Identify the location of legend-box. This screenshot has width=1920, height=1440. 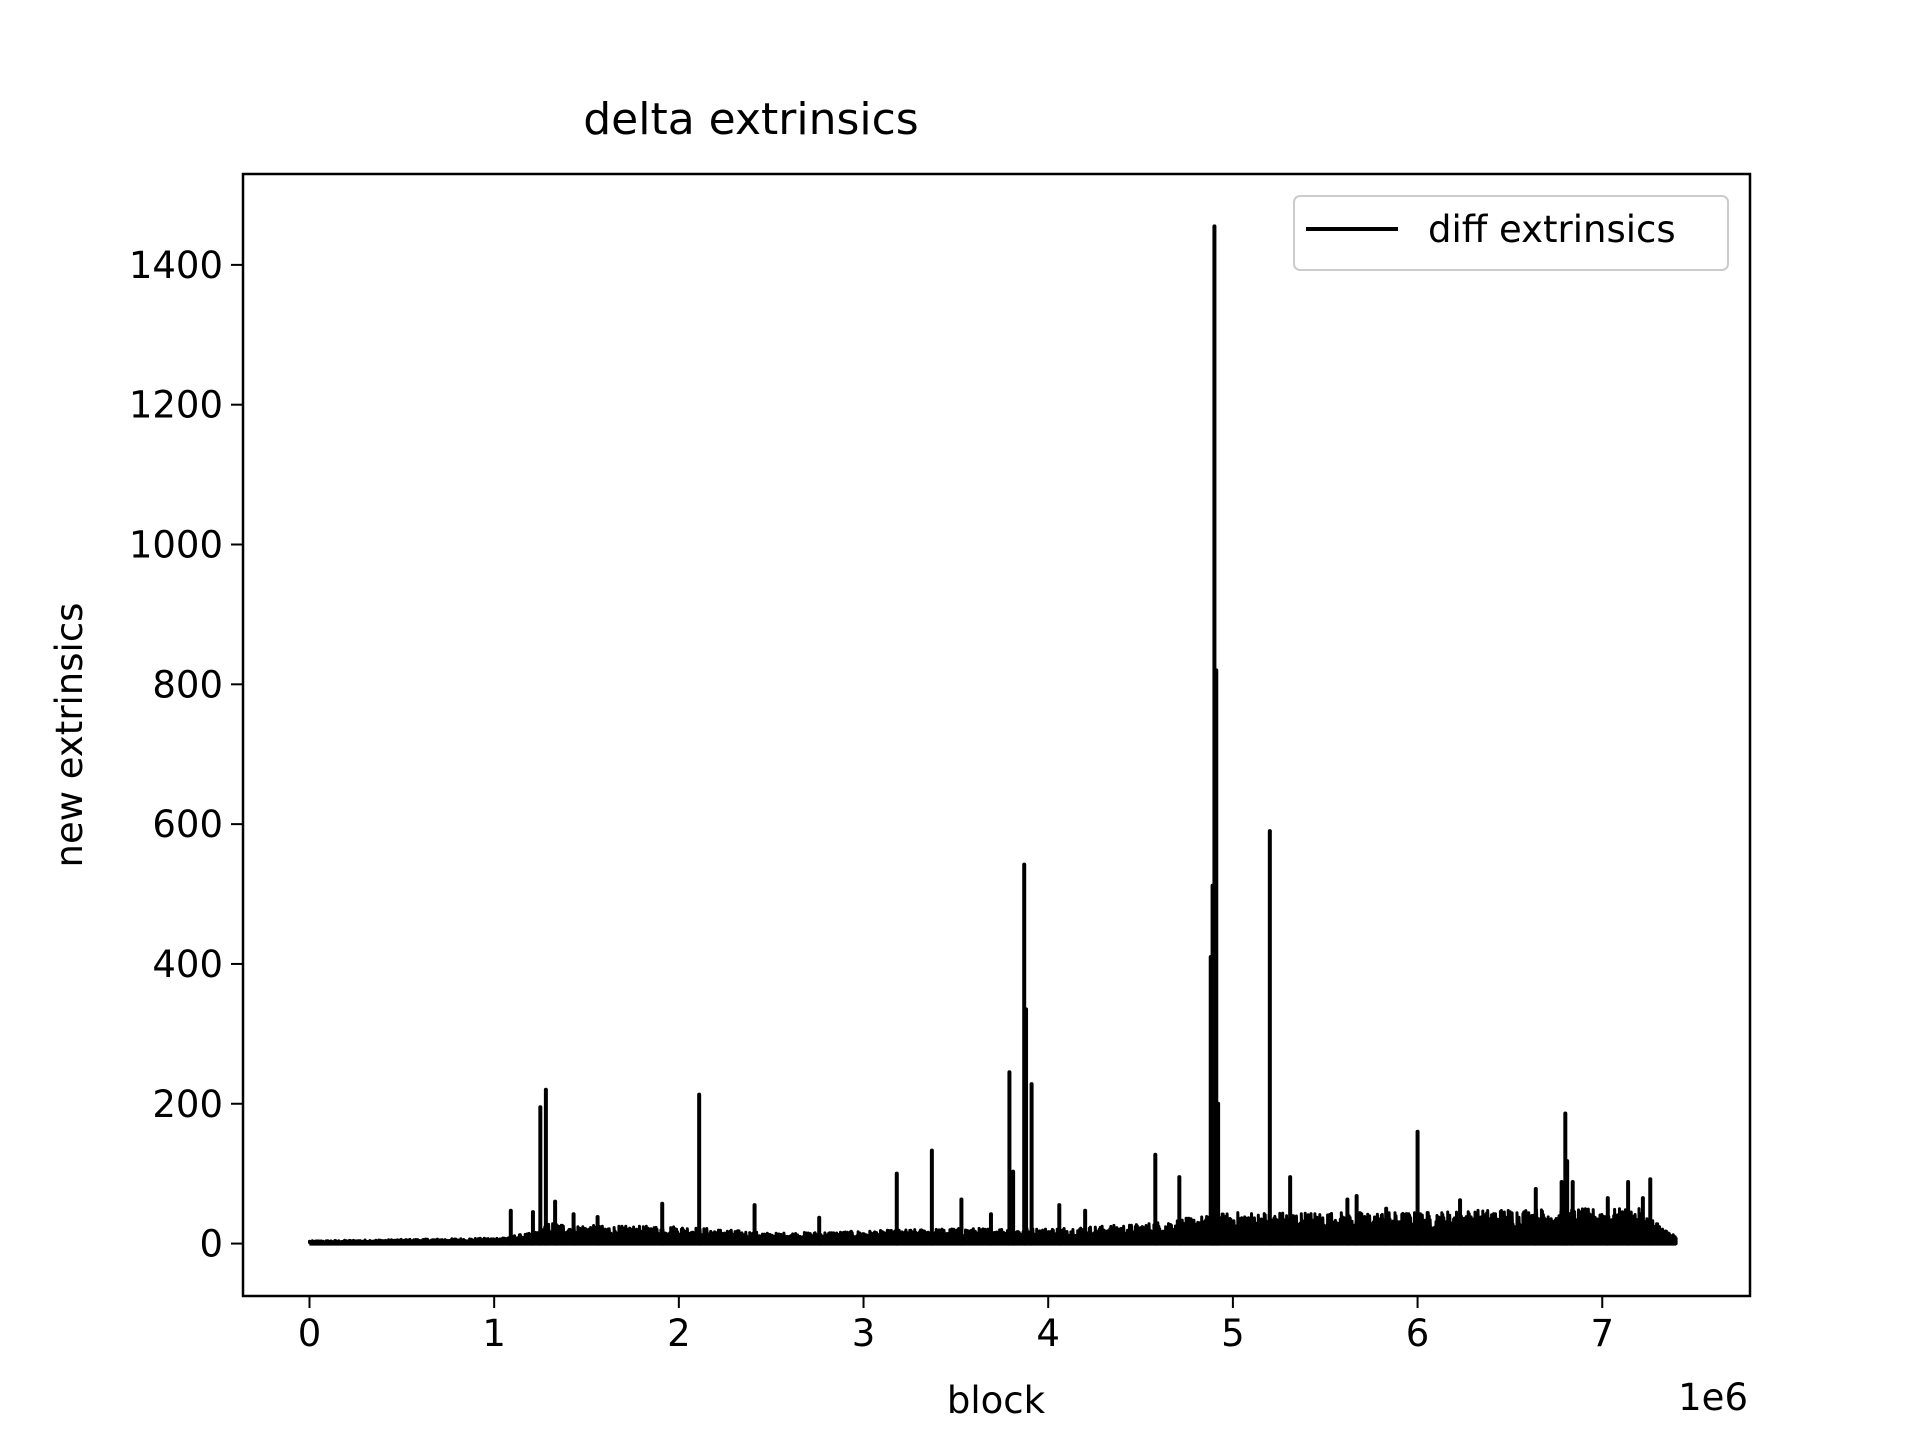
(1511, 233).